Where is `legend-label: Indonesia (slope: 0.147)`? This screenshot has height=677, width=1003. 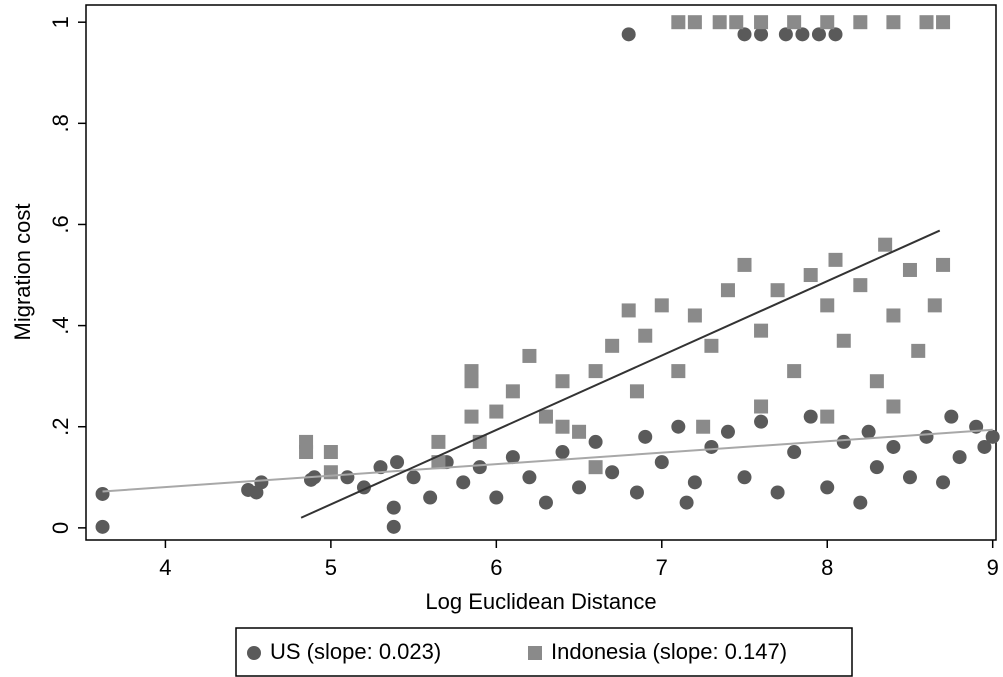 legend-label: Indonesia (slope: 0.147) is located at coordinates (669, 651).